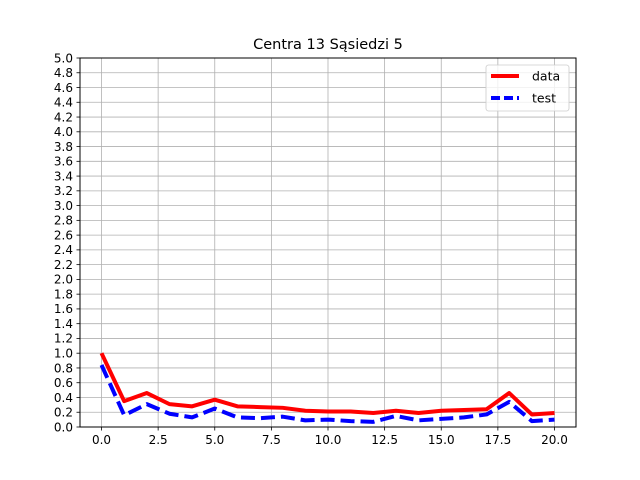 This screenshot has width=640, height=480. Describe the element at coordinates (63, 147) in the screenshot. I see `y-tick-label: 3.8` at that location.